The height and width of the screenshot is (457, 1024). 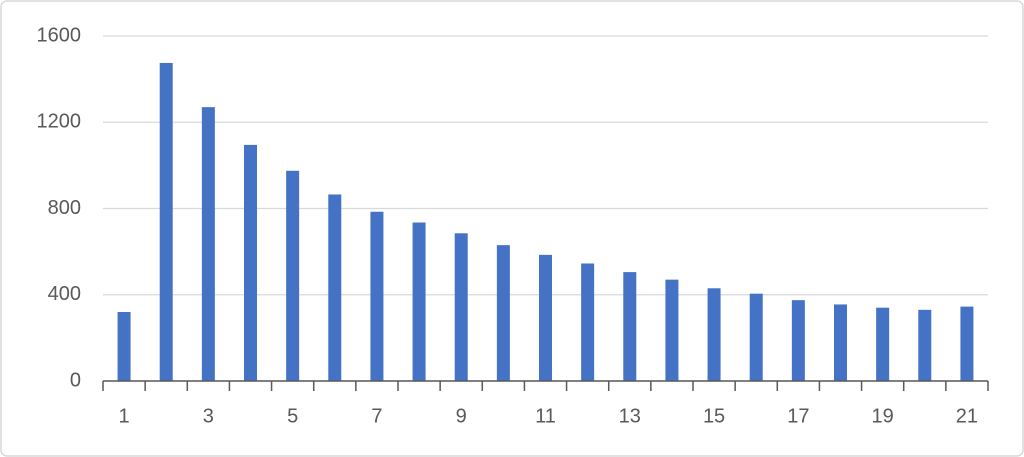 What do you see at coordinates (59, 122) in the screenshot?
I see `y-tick-label: 1200` at bounding box center [59, 122].